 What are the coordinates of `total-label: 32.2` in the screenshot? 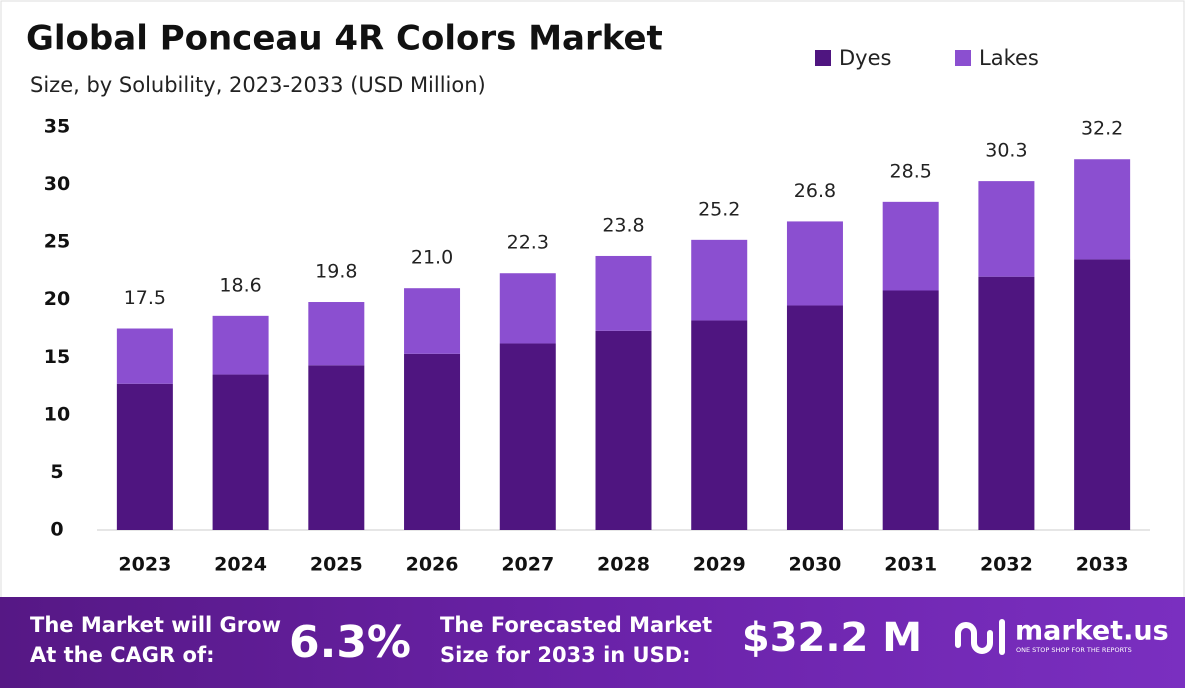 It's located at (1102, 129).